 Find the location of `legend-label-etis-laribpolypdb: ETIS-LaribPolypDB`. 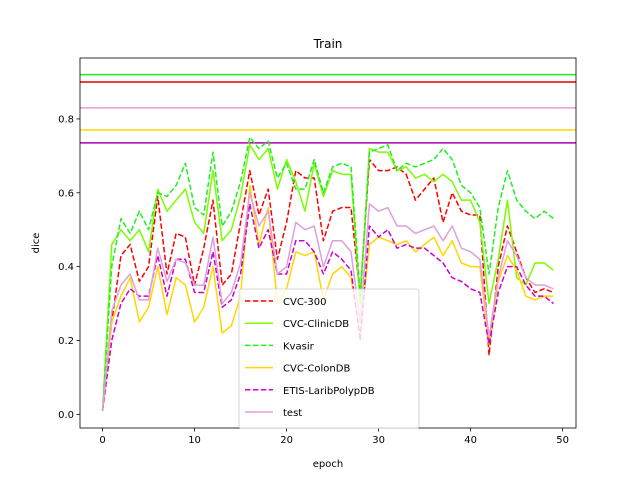

legend-label-etis-laribpolypdb: ETIS-LaribPolypDB is located at coordinates (329, 391).